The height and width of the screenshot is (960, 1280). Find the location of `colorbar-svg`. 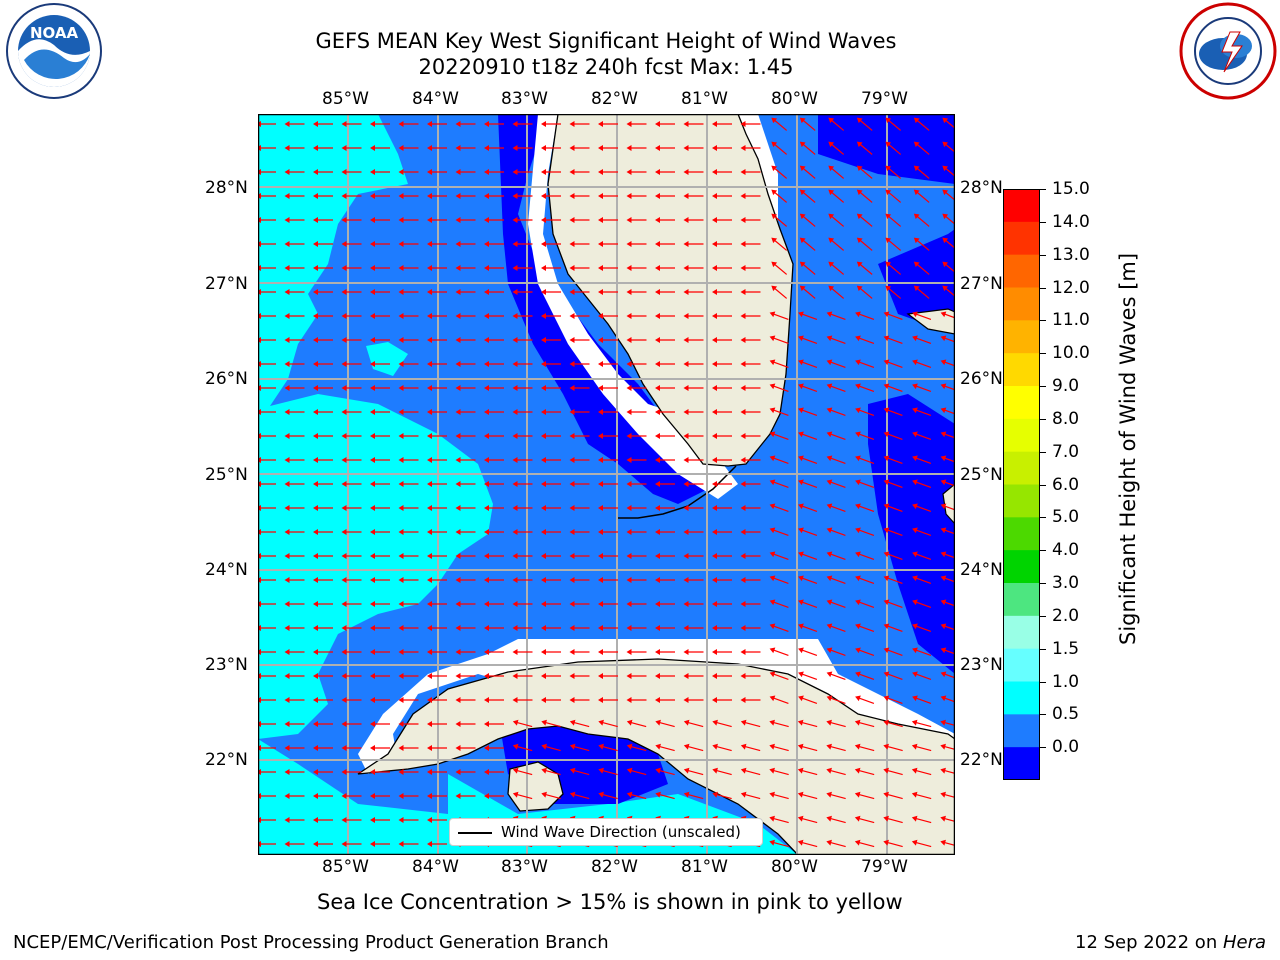

colorbar-svg is located at coordinates (1021, 485).